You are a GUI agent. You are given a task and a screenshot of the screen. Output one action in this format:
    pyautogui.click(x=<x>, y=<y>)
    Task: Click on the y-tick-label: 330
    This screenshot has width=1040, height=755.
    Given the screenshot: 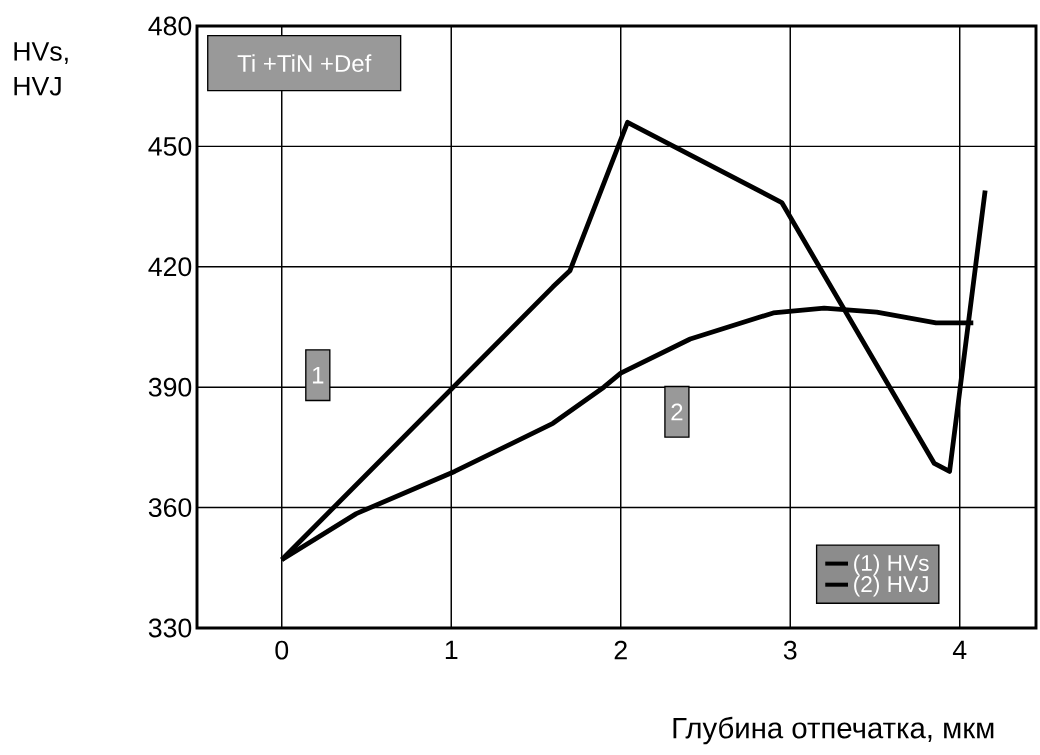 What is the action you would take?
    pyautogui.click(x=170, y=628)
    